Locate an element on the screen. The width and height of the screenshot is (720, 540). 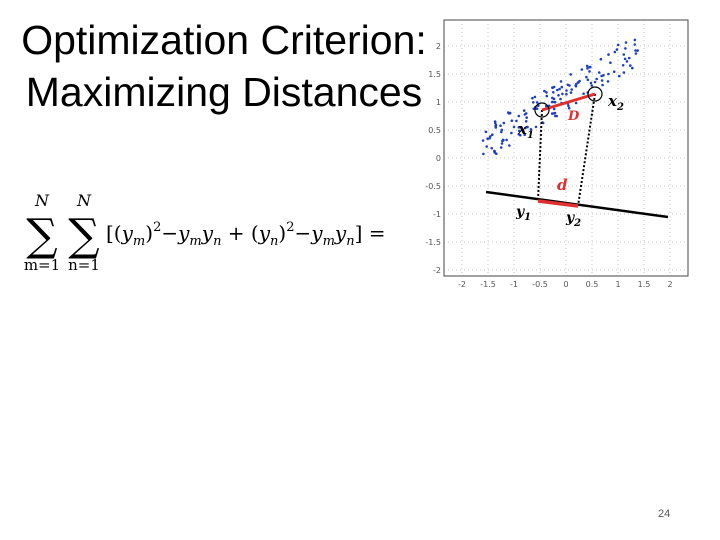
label-D: D is located at coordinates (573, 116).